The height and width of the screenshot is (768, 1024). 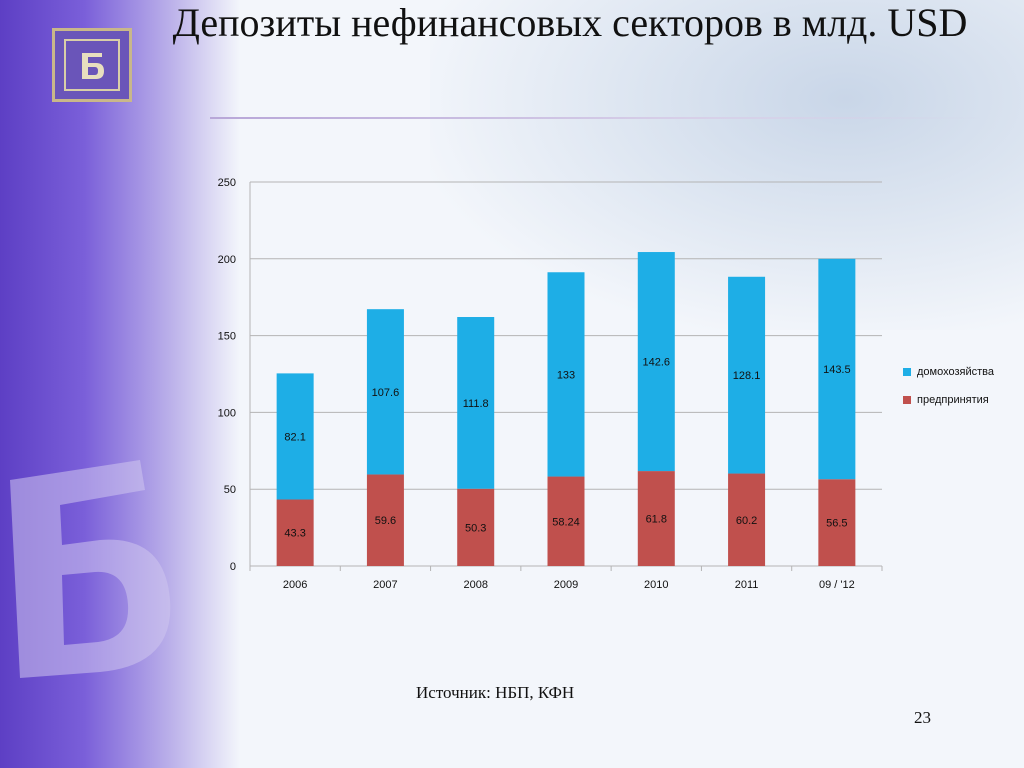 I want to click on data-label-households: 142.6, so click(x=657, y=363).